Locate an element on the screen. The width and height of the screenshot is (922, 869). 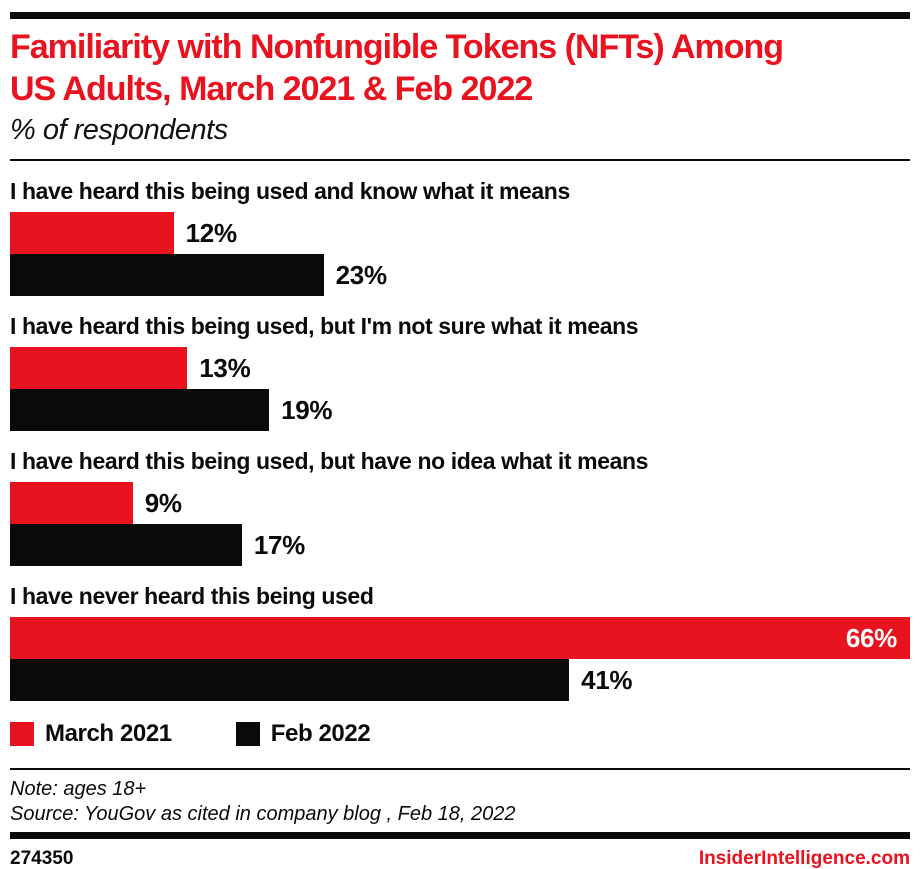
legend: March 2021 Feb 2022 is located at coordinates (460, 734).